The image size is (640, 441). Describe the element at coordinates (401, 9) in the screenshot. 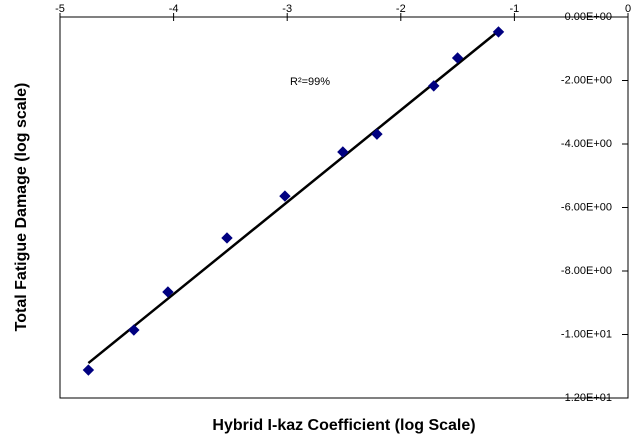

I see `x-tick-label: -2` at that location.